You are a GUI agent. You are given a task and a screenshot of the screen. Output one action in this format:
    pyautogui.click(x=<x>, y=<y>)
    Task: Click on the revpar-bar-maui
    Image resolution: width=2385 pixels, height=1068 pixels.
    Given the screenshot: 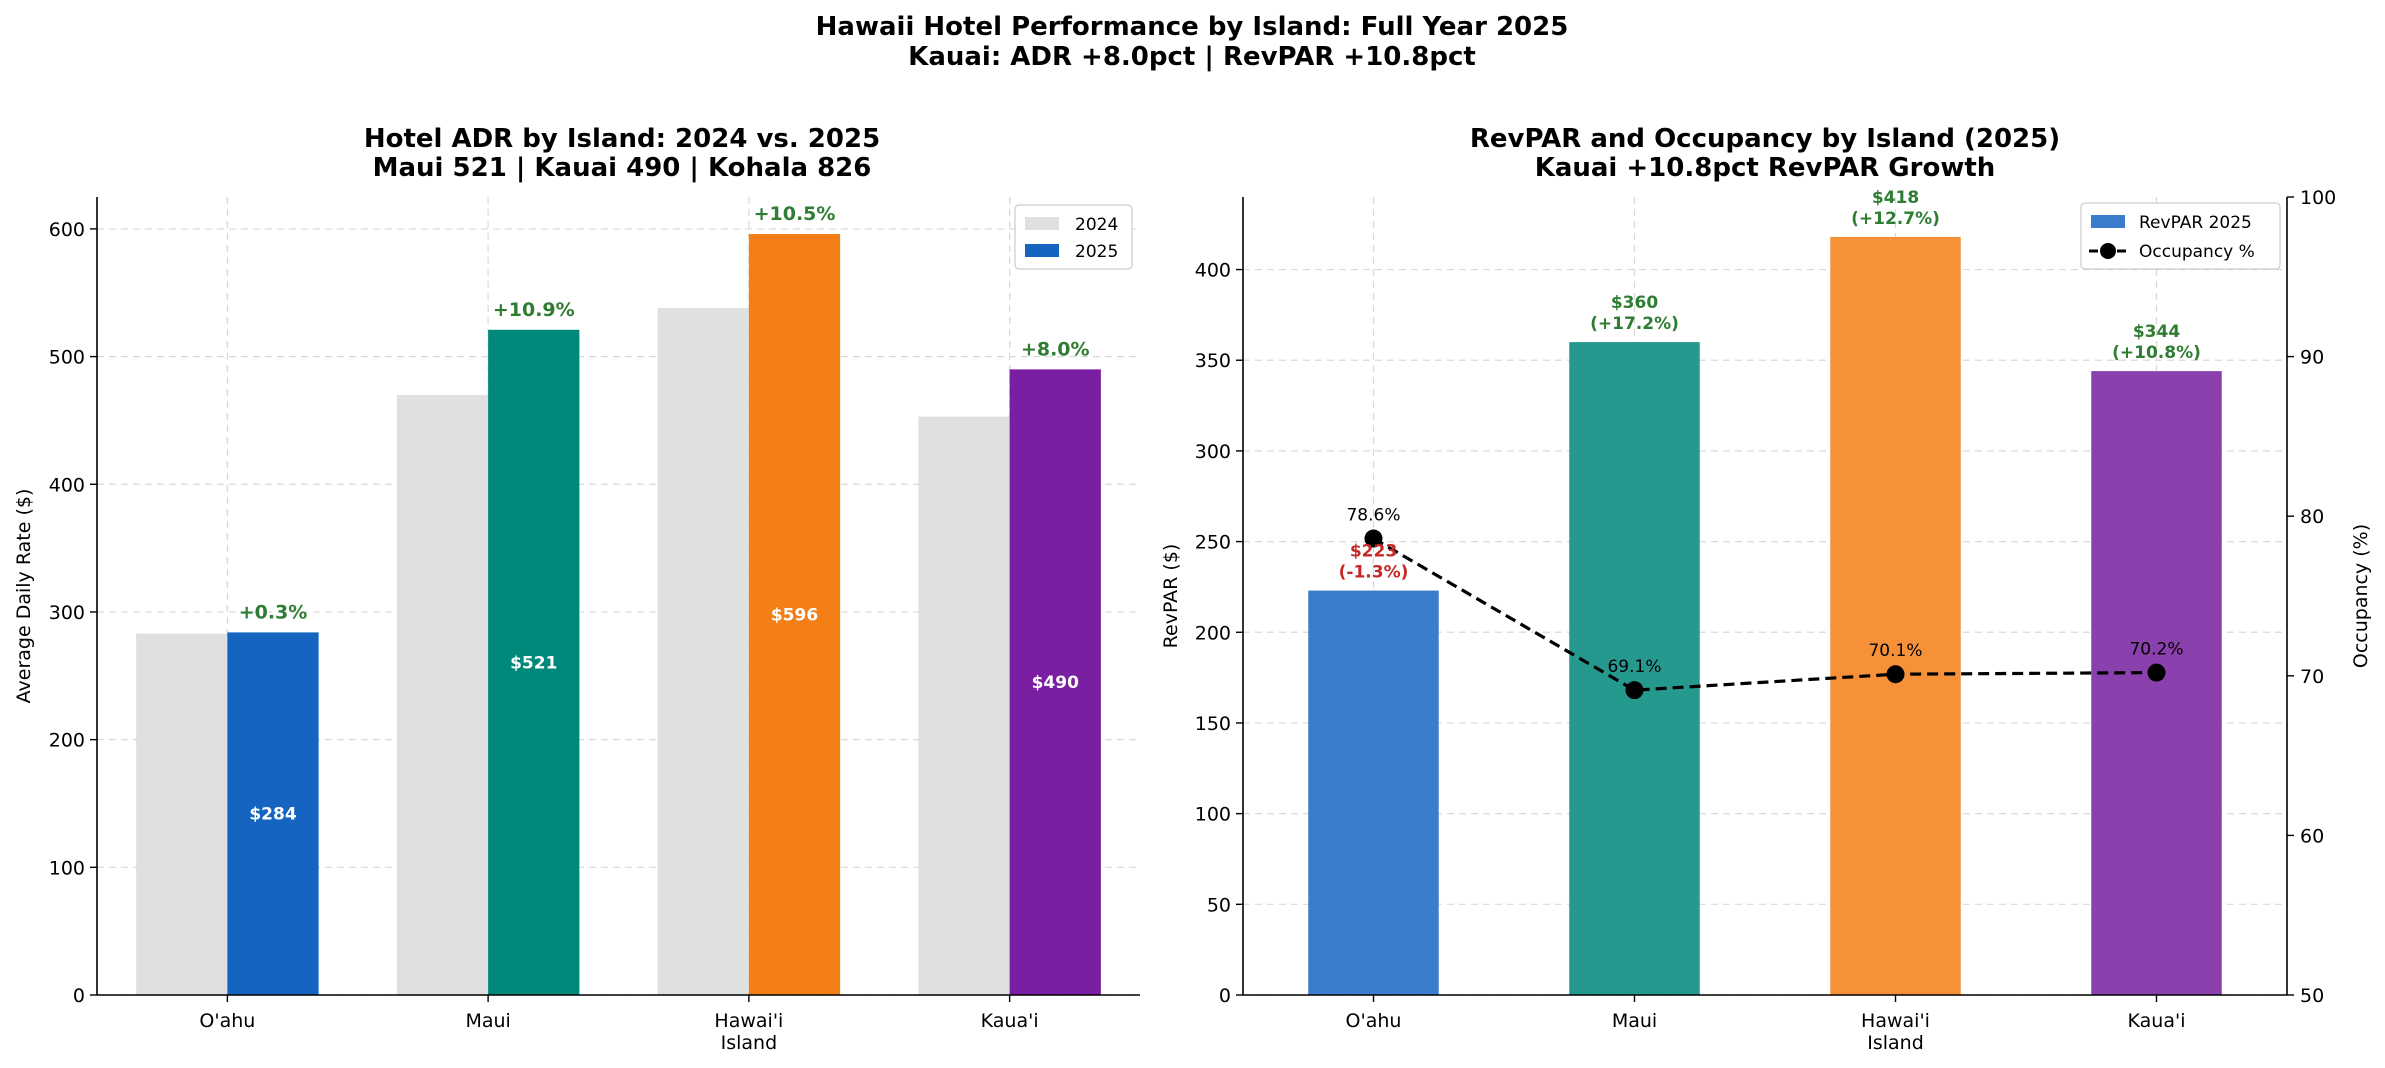 What is the action you would take?
    pyautogui.click(x=1634, y=668)
    